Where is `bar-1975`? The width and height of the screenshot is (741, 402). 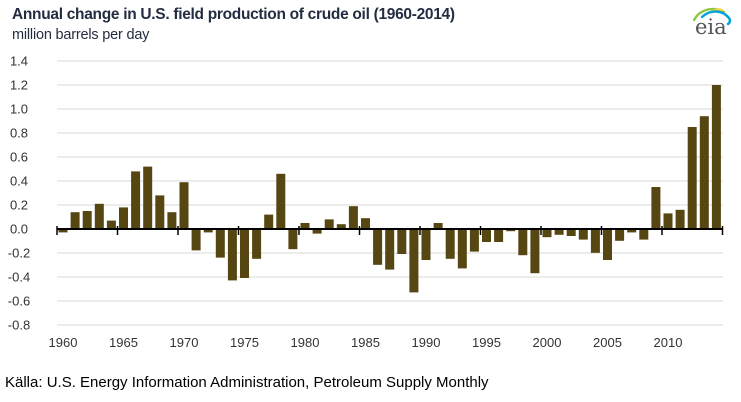
bar-1975 is located at coordinates (244, 254).